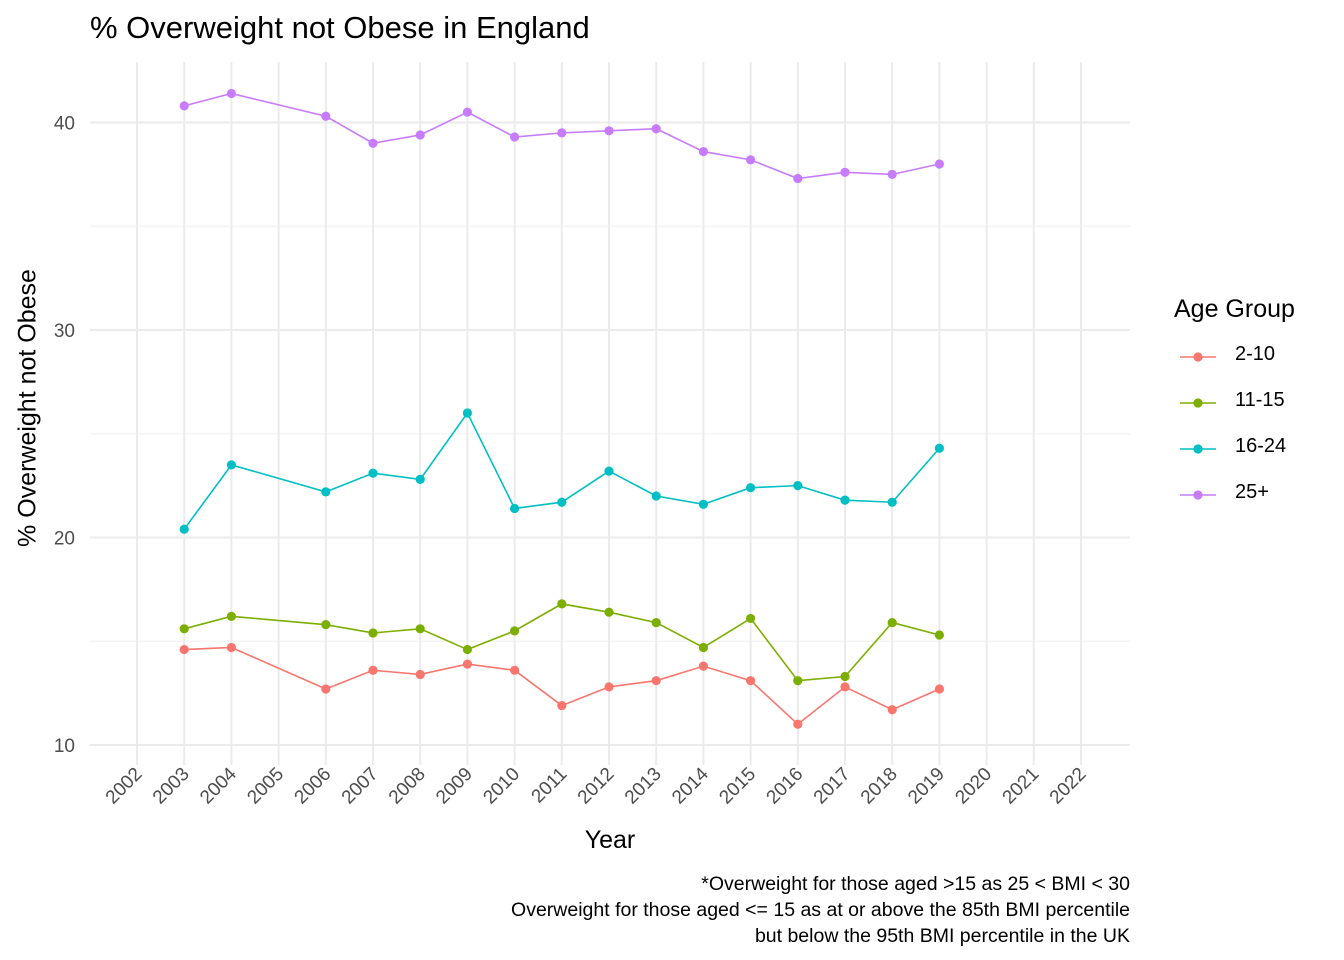 The image size is (1344, 960). Describe the element at coordinates (265, 786) in the screenshot. I see `x-tick-label: 2005` at that location.